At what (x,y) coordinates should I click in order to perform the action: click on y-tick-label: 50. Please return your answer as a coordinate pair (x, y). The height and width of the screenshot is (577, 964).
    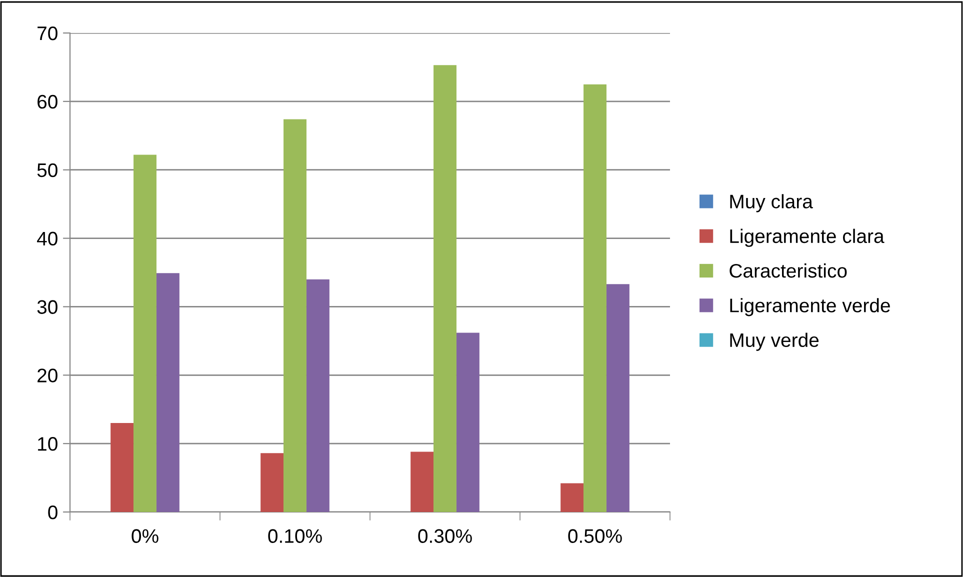
    Looking at the image, I should click on (47, 170).